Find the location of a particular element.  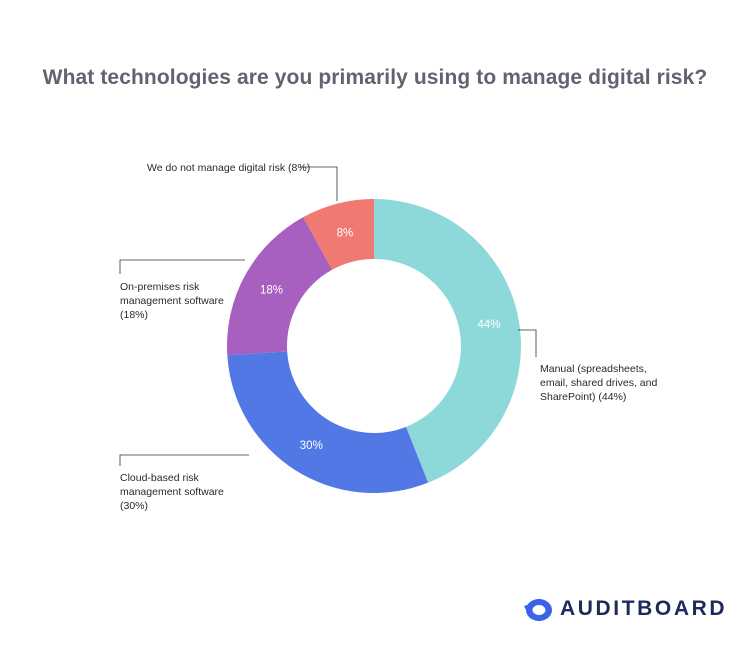

slice-percent-label: 44% is located at coordinates (488, 325).